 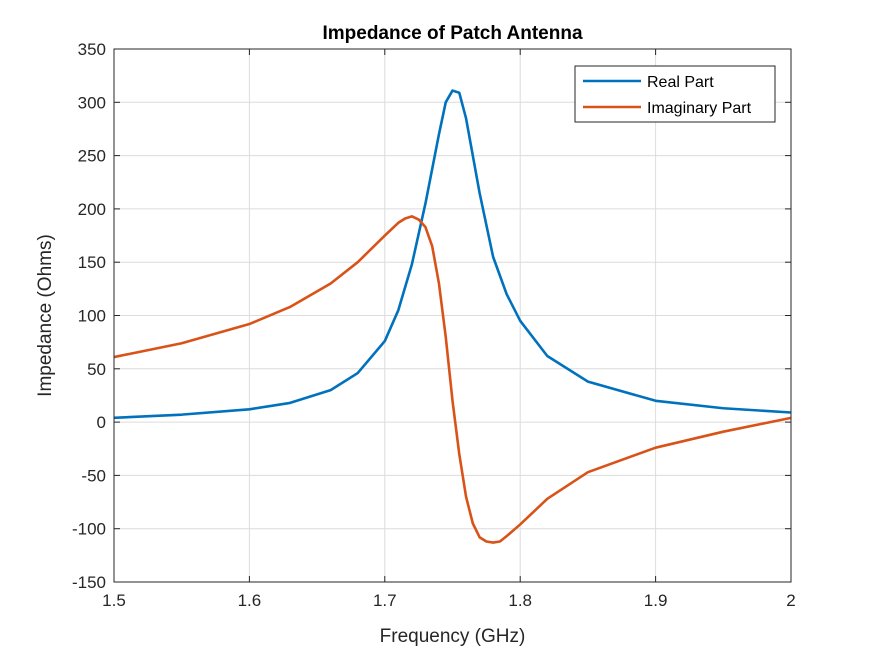 I want to click on legend-label-real-part: Real Part, so click(x=680, y=82).